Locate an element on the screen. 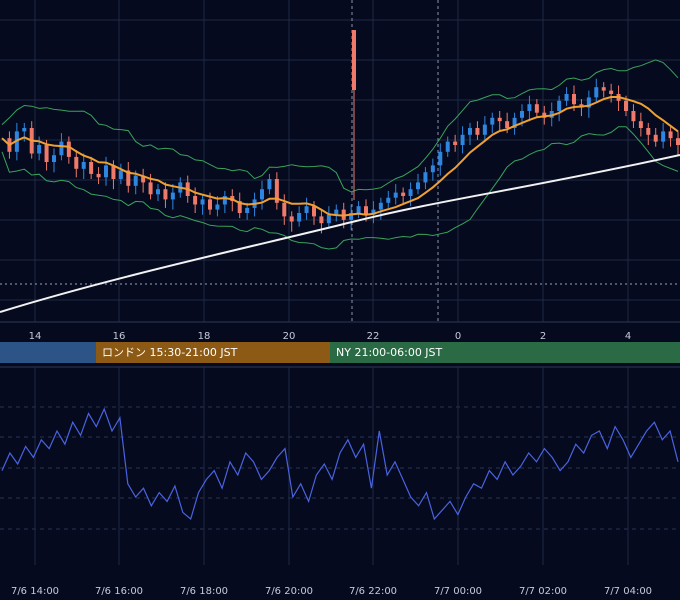 Image resolution: width=680 pixels, height=600 pixels. session-bar-tokyo is located at coordinates (48, 352).